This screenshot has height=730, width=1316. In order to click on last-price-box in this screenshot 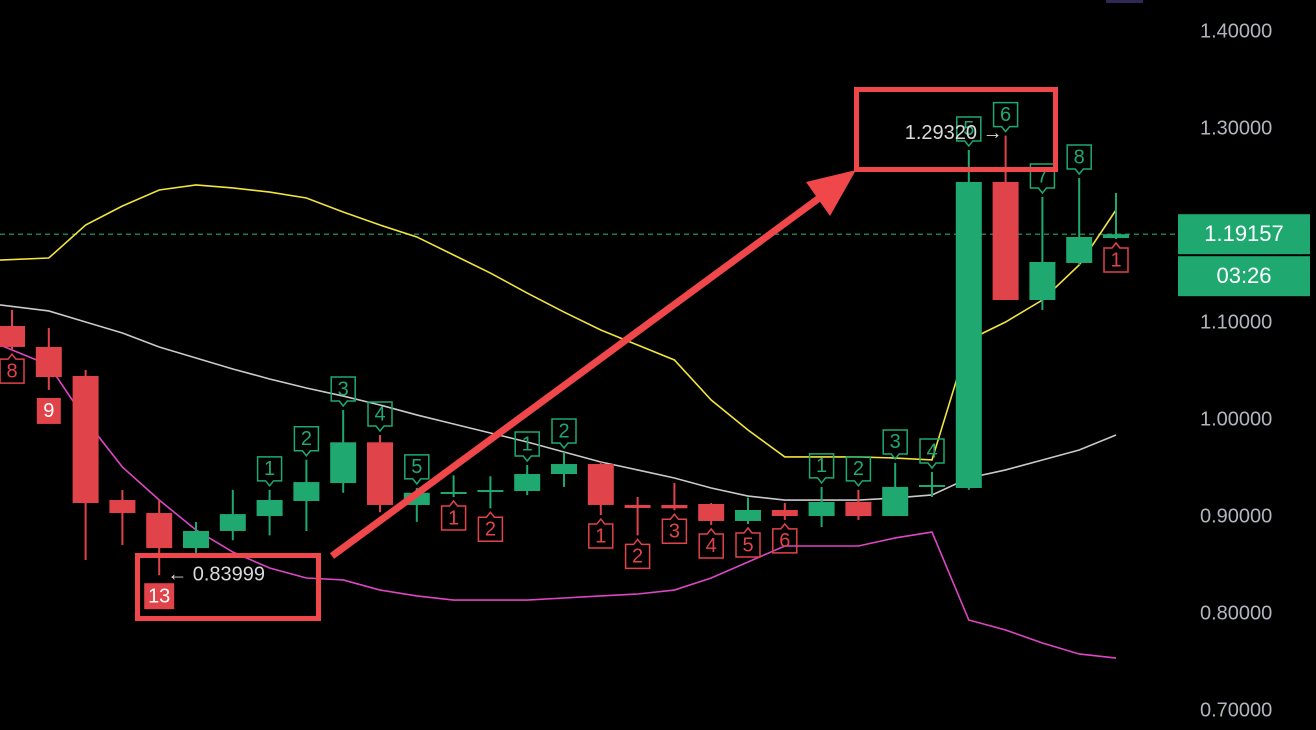, I will do `click(1244, 234)`.